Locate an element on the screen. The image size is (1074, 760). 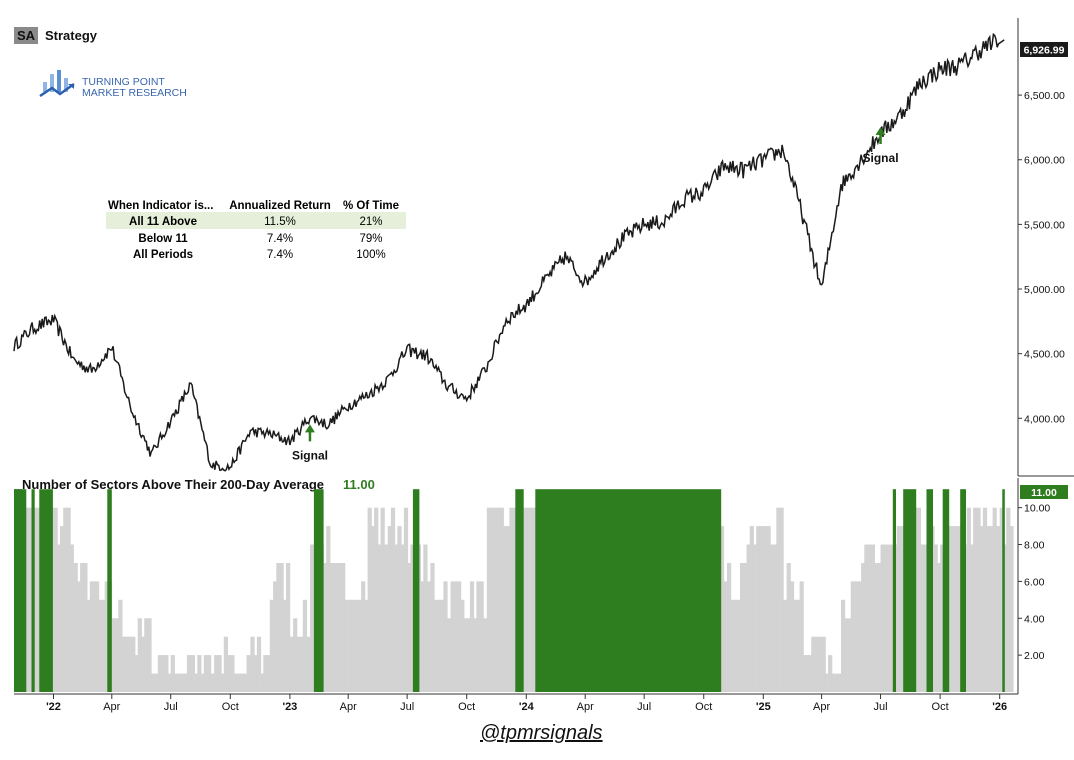
price-y-tick-label: 6,000.00 is located at coordinates (1044, 161).